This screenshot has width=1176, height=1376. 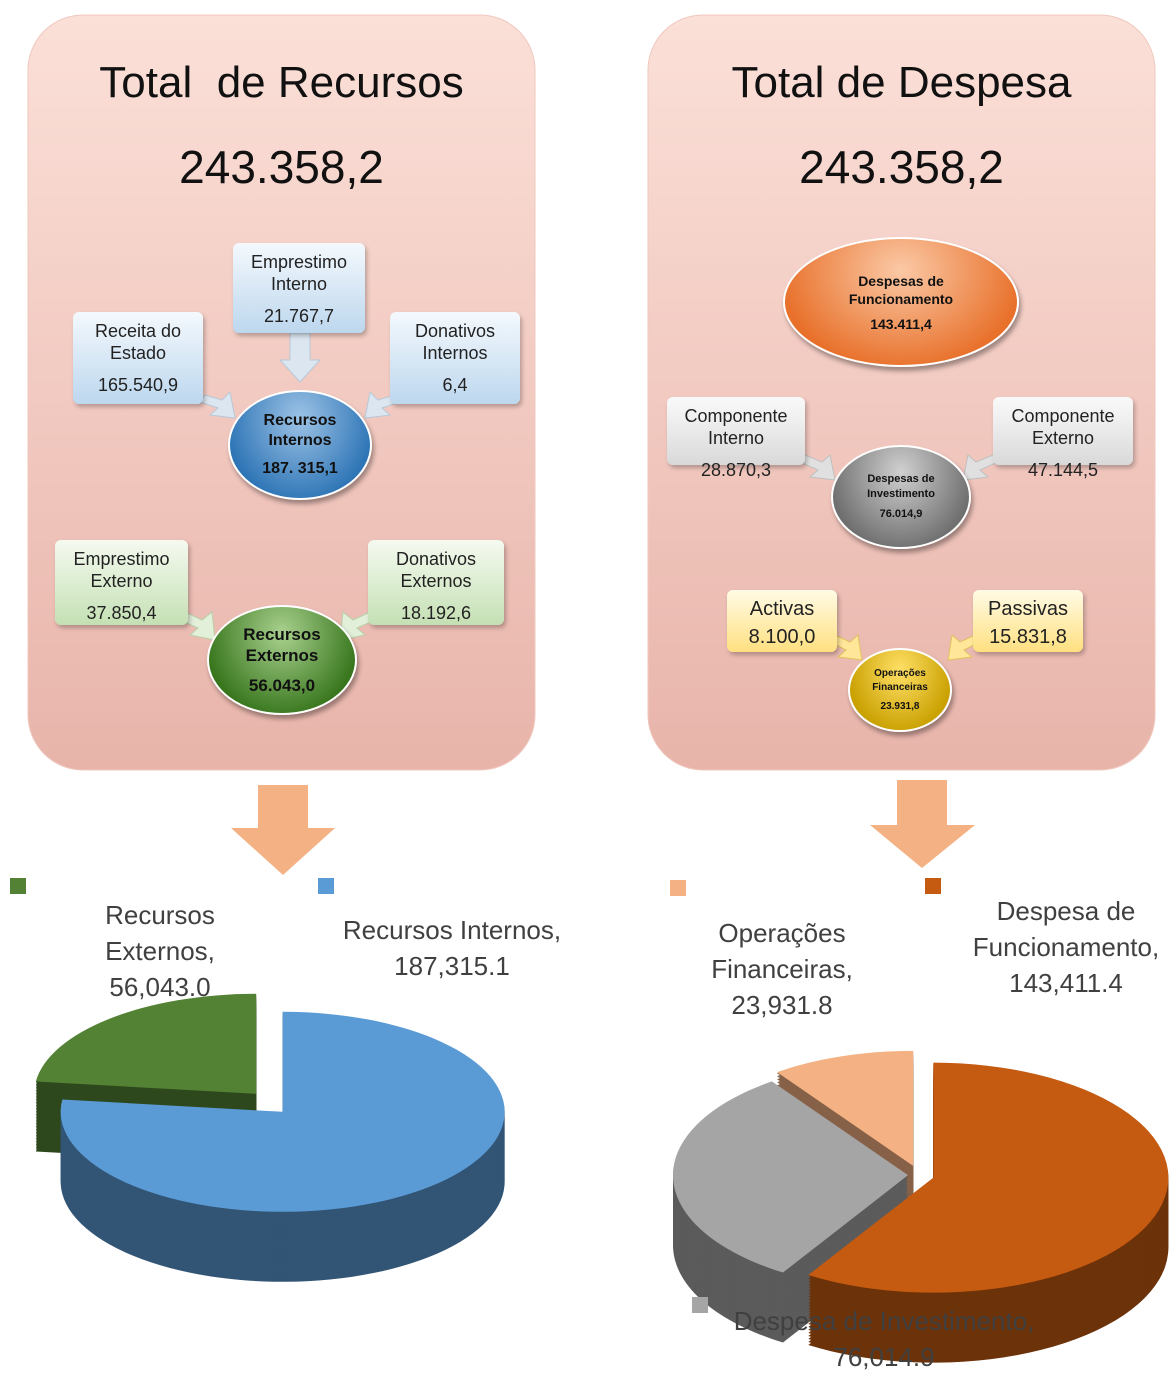 What do you see at coordinates (138, 331) in the screenshot?
I see `node-label: Receita do` at bounding box center [138, 331].